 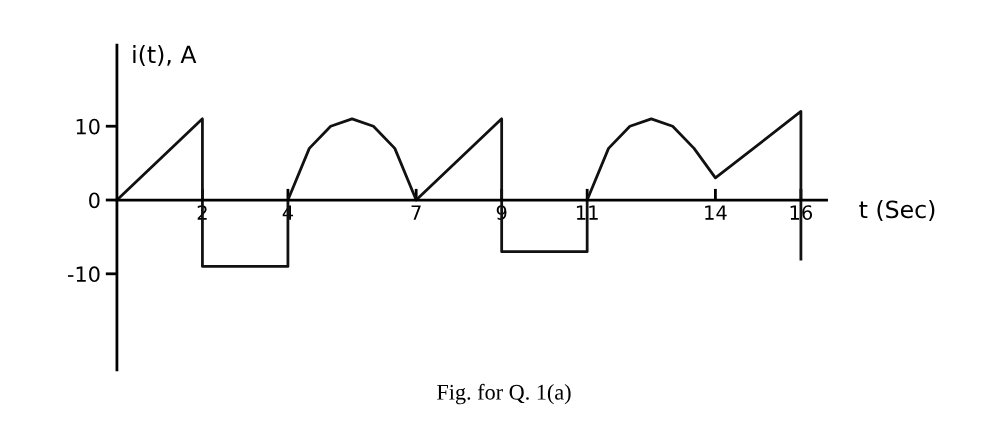 What do you see at coordinates (165, 56) in the screenshot?
I see `y-axis-title: i(t), A` at bounding box center [165, 56].